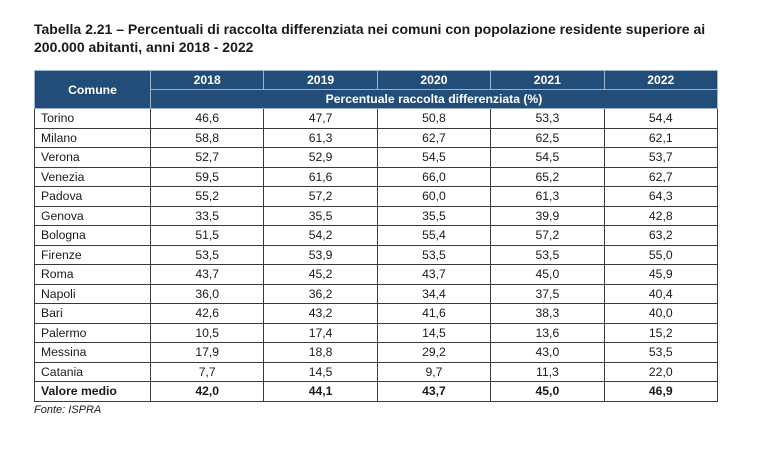 The height and width of the screenshot is (475, 767). What do you see at coordinates (434, 176) in the screenshot?
I see `value-cell: 66,0` at bounding box center [434, 176].